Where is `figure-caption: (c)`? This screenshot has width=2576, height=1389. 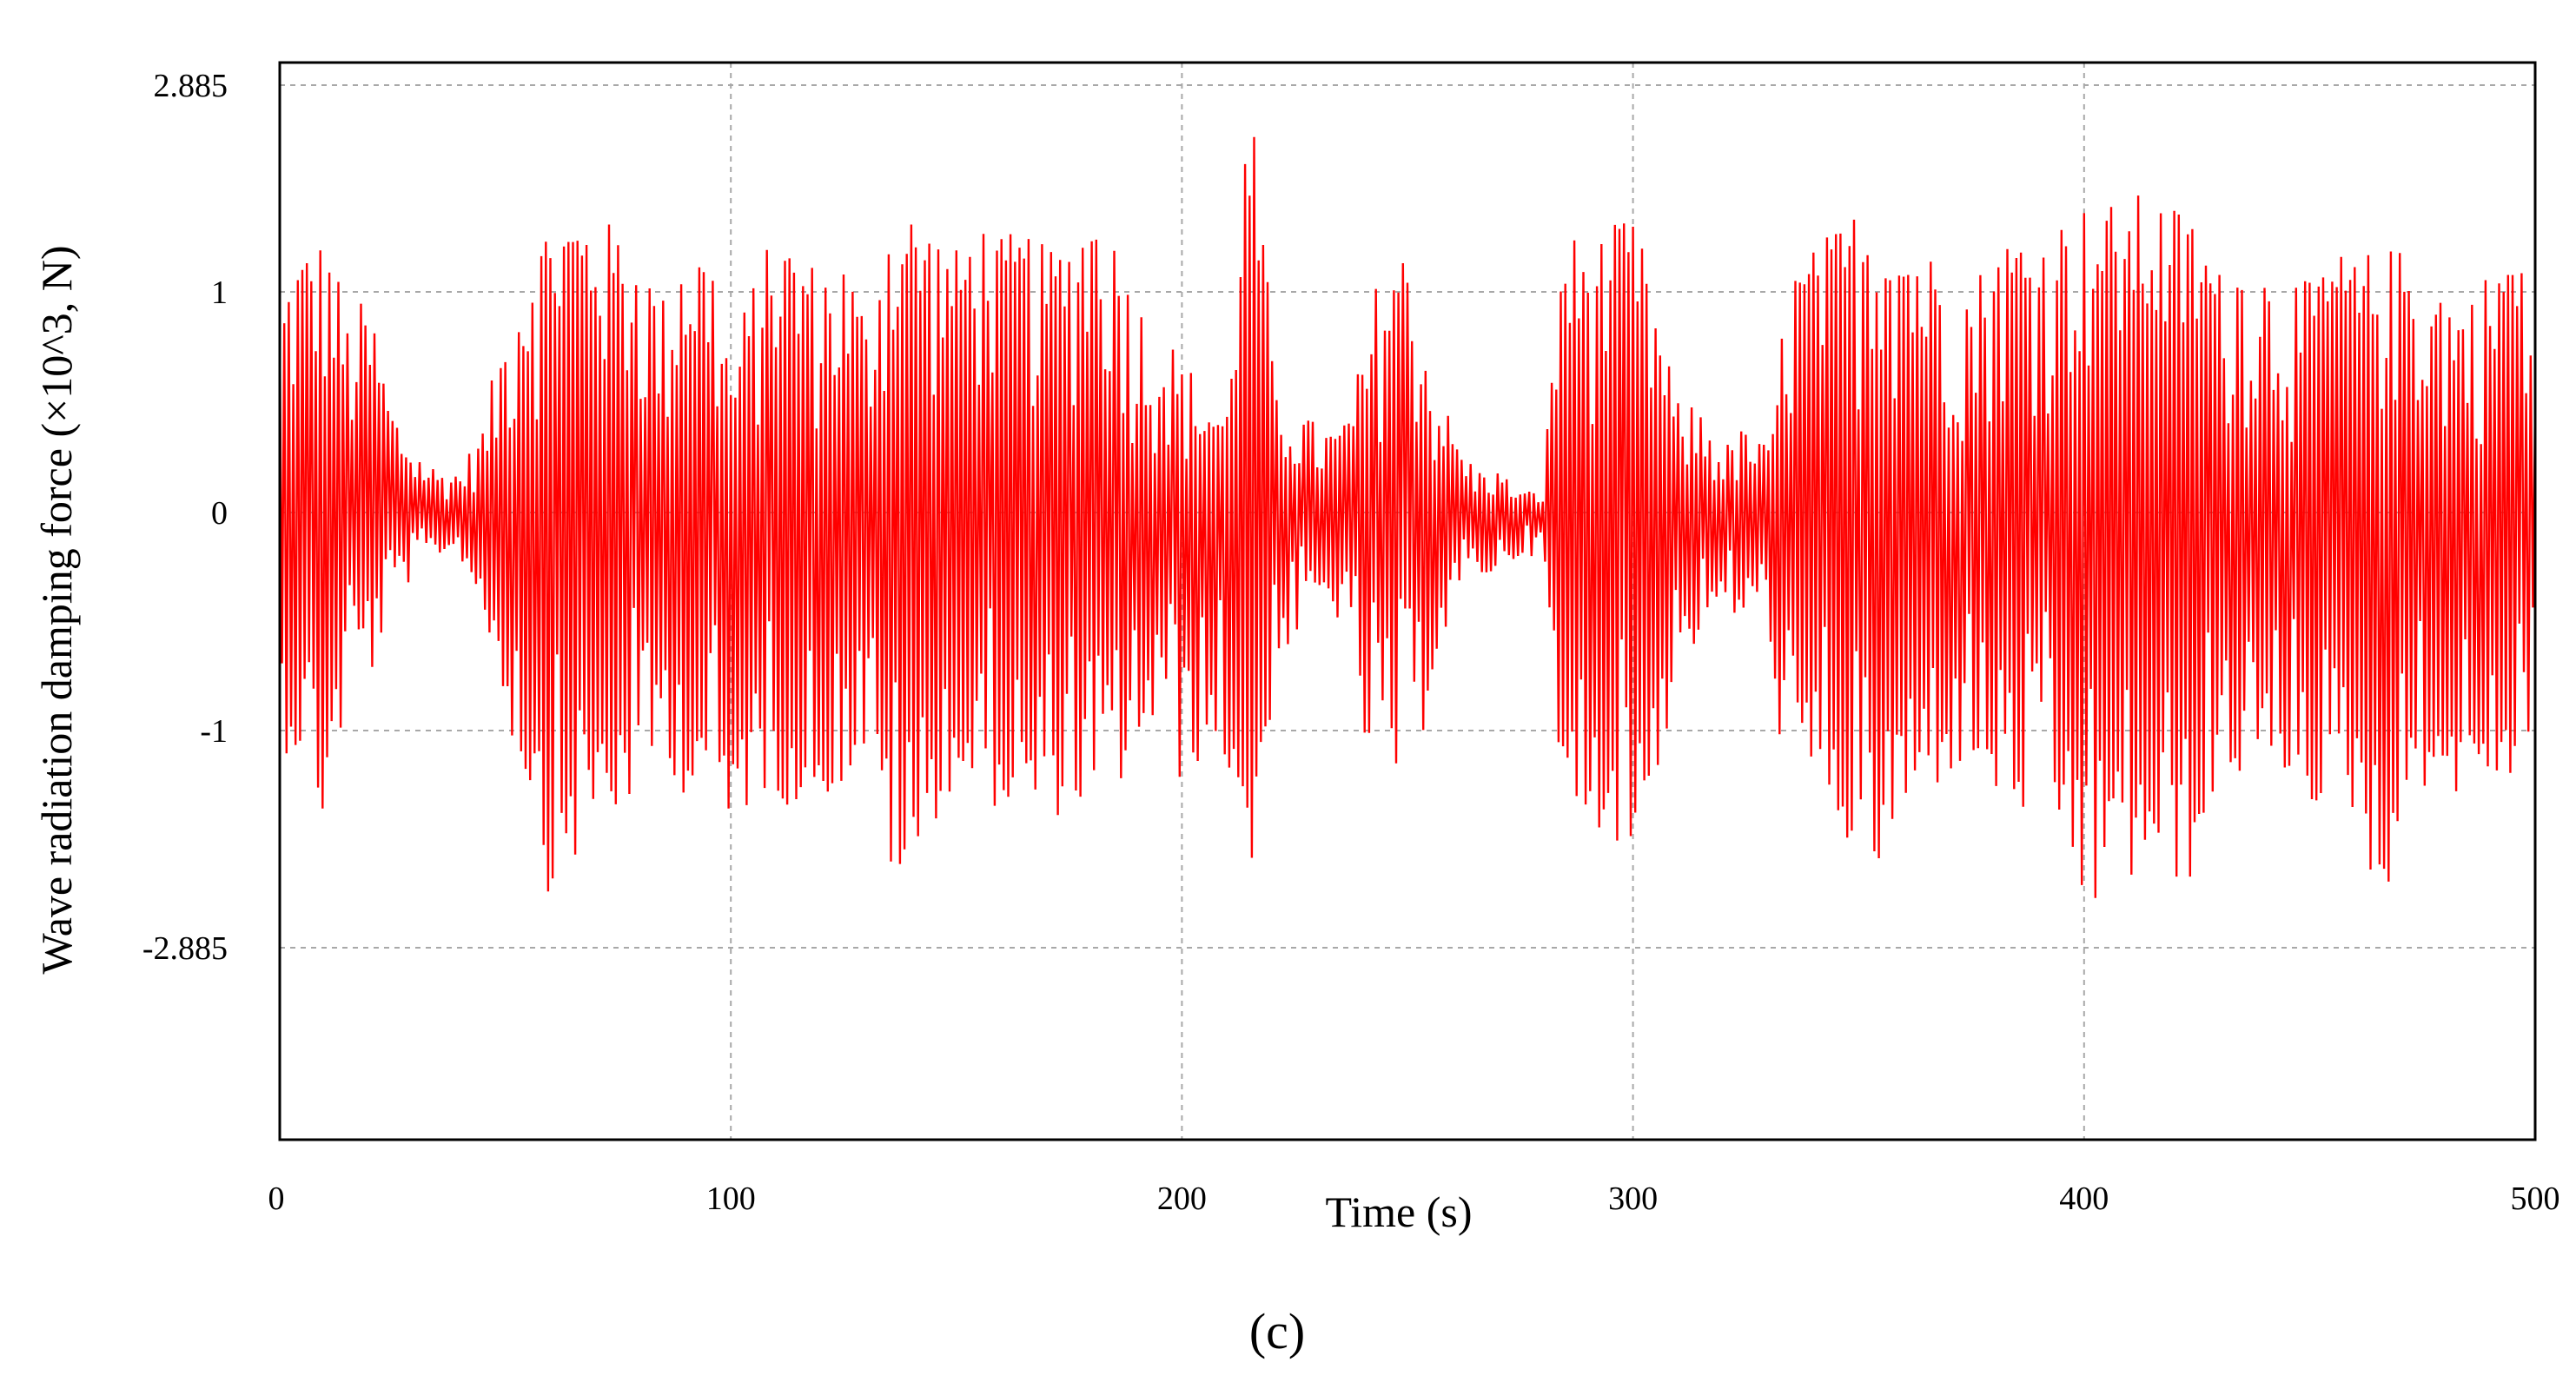
figure-caption: (c) is located at coordinates (1277, 1331).